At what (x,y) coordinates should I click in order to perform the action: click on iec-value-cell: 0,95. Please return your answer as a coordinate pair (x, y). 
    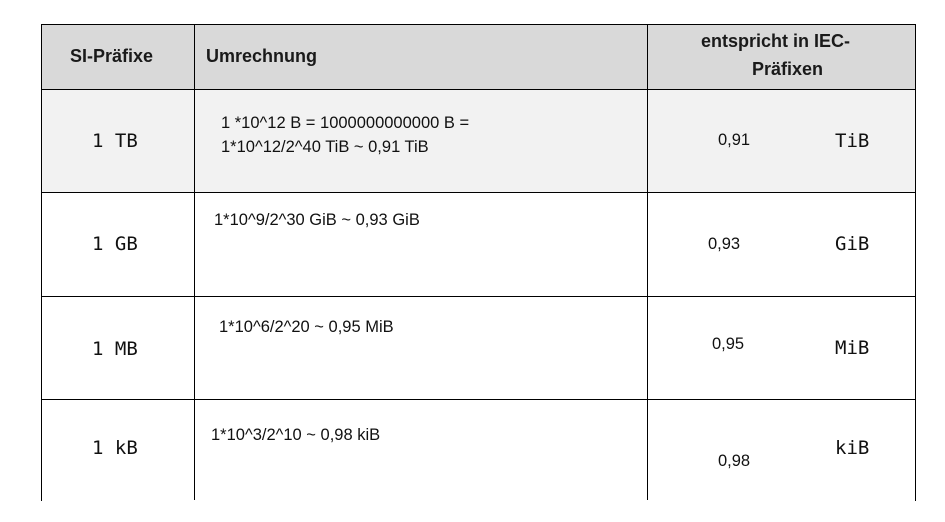
    Looking at the image, I should click on (728, 344).